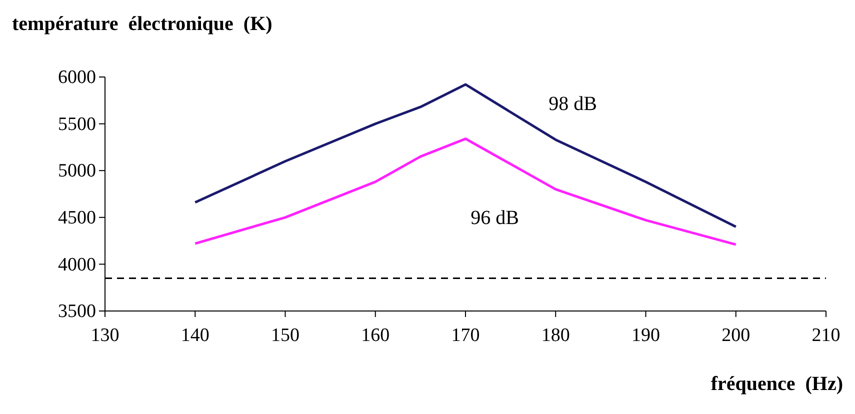 This screenshot has height=414, width=855. What do you see at coordinates (572, 104) in the screenshot?
I see `series-label: 98 dB` at bounding box center [572, 104].